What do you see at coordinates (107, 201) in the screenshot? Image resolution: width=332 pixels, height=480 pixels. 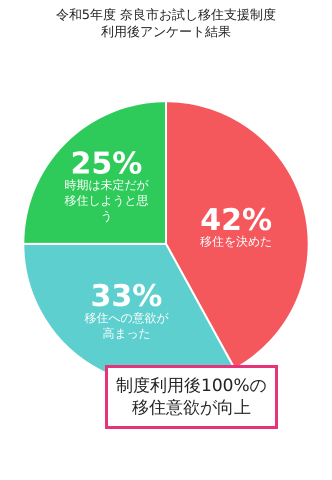 I see `slice-label: 時期は未定だが移住しようと思う` at bounding box center [107, 201].